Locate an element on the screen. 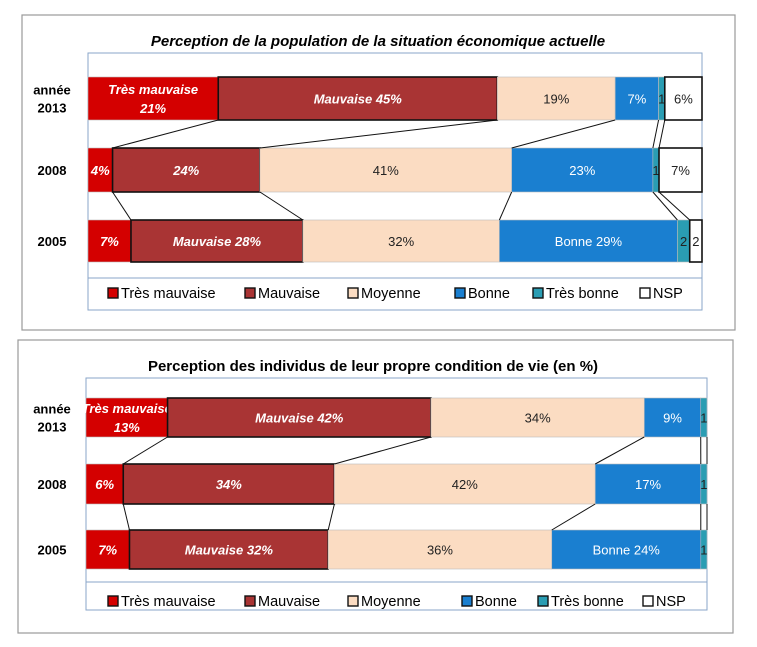 This screenshot has height=647, width=757. data-label: 9% is located at coordinates (672, 418).